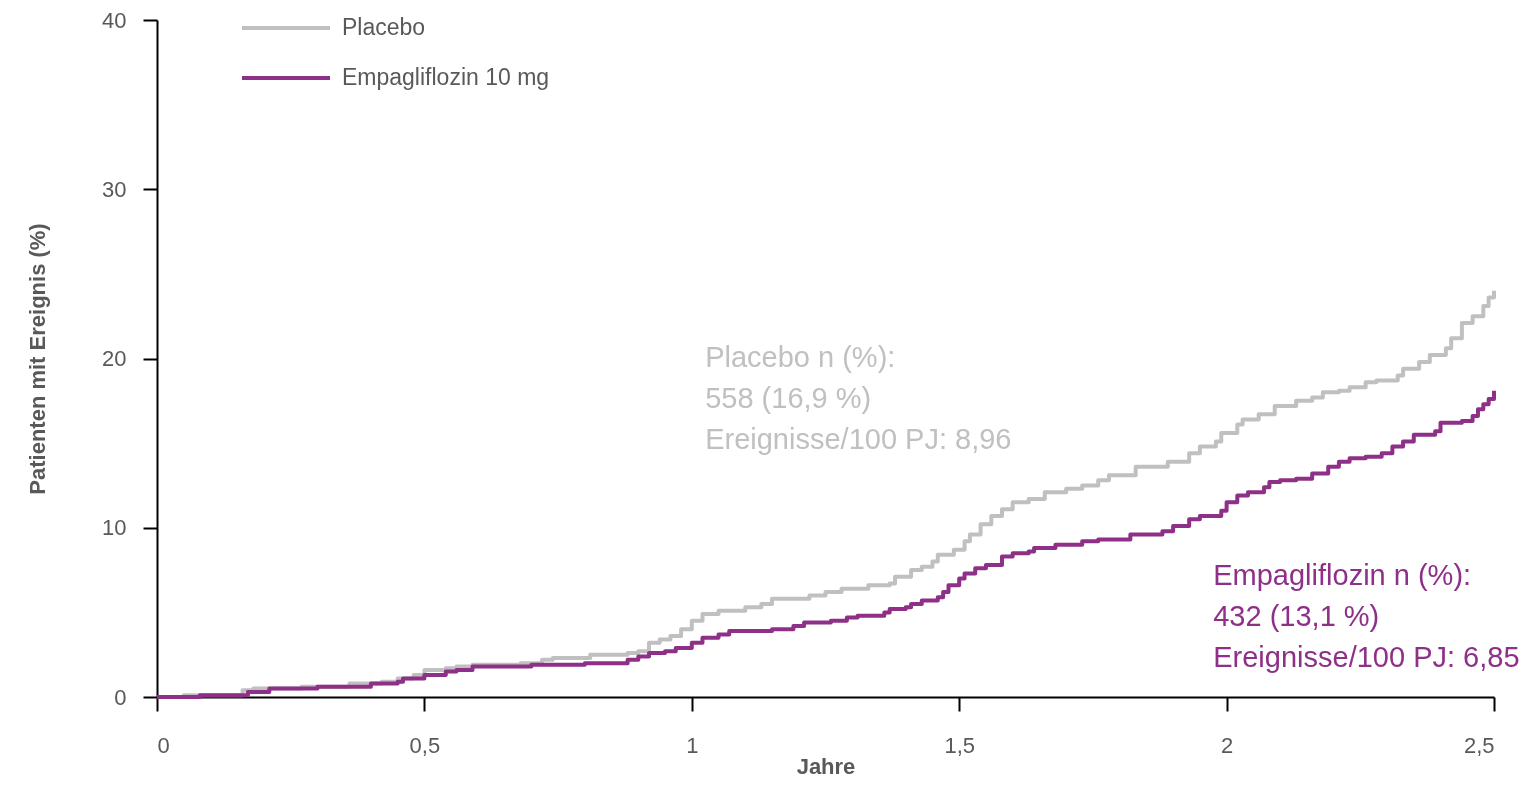 The height and width of the screenshot is (803, 1535). What do you see at coordinates (38, 359) in the screenshot?
I see `y-axis-title: Patienten mit Ereignis (%)` at bounding box center [38, 359].